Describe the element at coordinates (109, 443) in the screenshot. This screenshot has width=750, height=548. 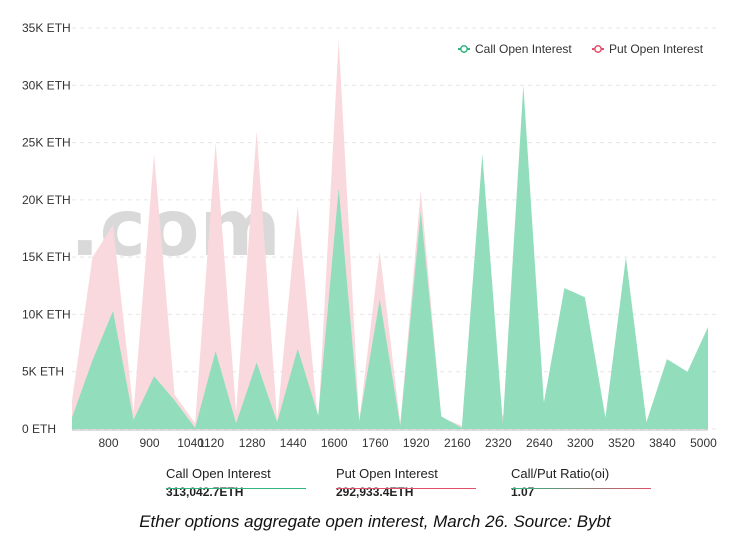
I see `x-tick-label: 800` at that location.